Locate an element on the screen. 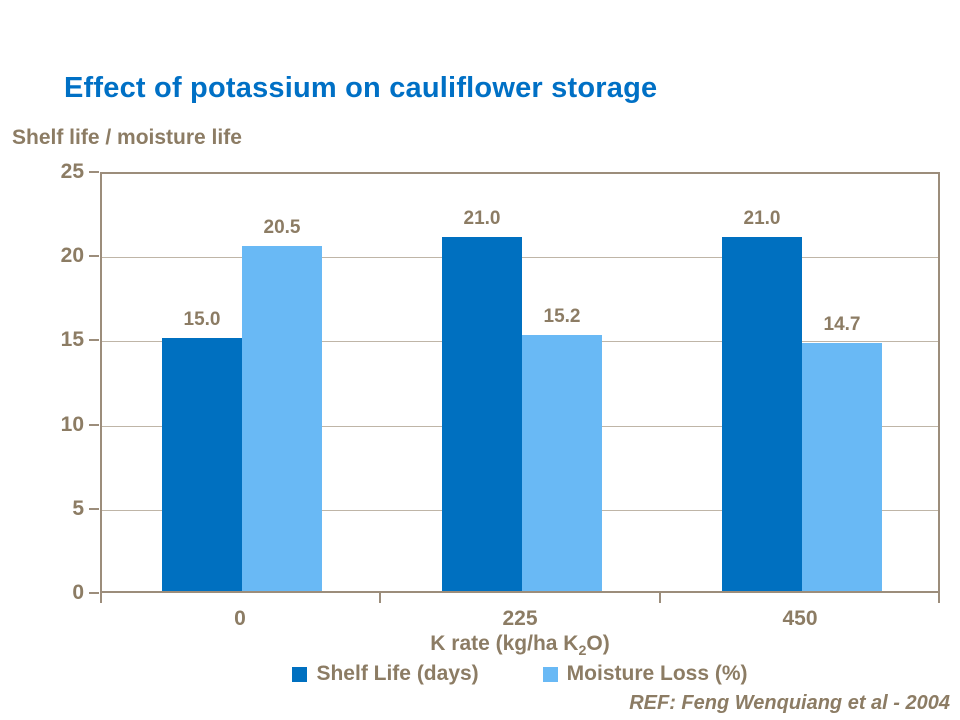 The height and width of the screenshot is (720, 960). bar-value-label: 15.2 is located at coordinates (562, 317).